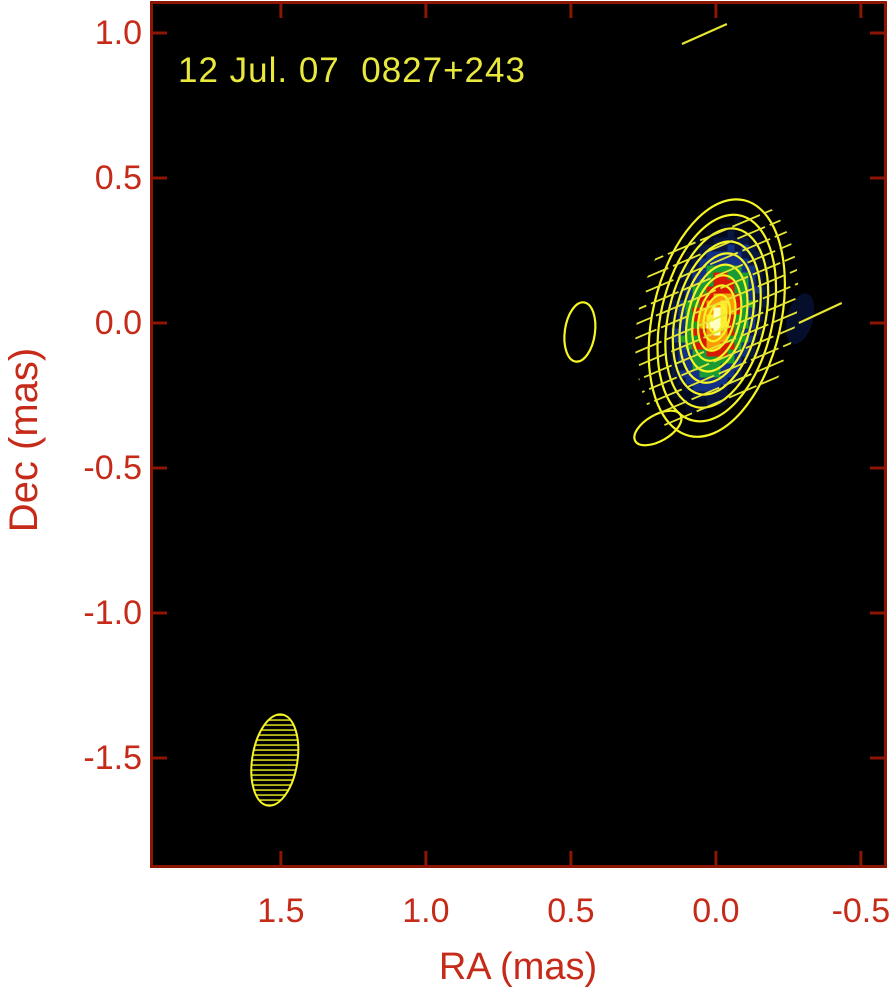 This screenshot has height=1000, width=892. What do you see at coordinates (118, 33) in the screenshot?
I see `y-tick-label: 1.0` at bounding box center [118, 33].